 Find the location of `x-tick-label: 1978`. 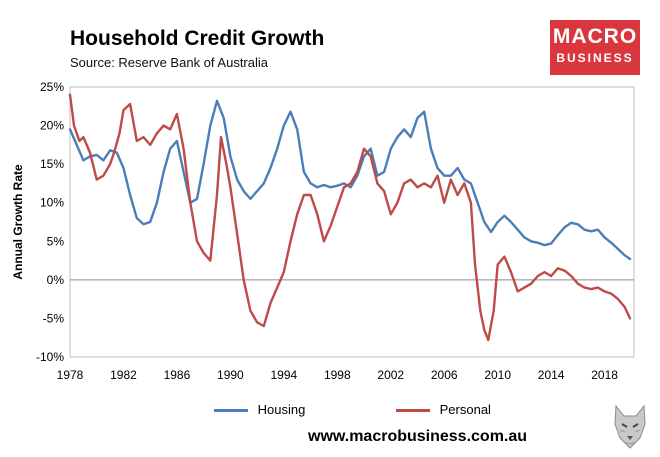

x-tick-label: 1978 is located at coordinates (70, 375).